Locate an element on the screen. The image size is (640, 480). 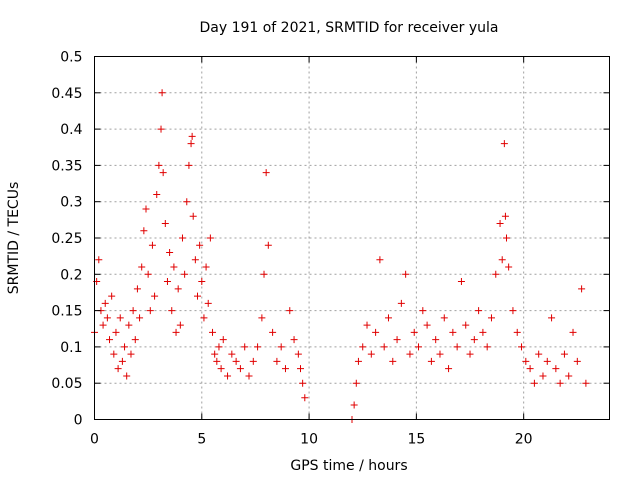
y-tick-label: 0.45 is located at coordinates (66, 94).